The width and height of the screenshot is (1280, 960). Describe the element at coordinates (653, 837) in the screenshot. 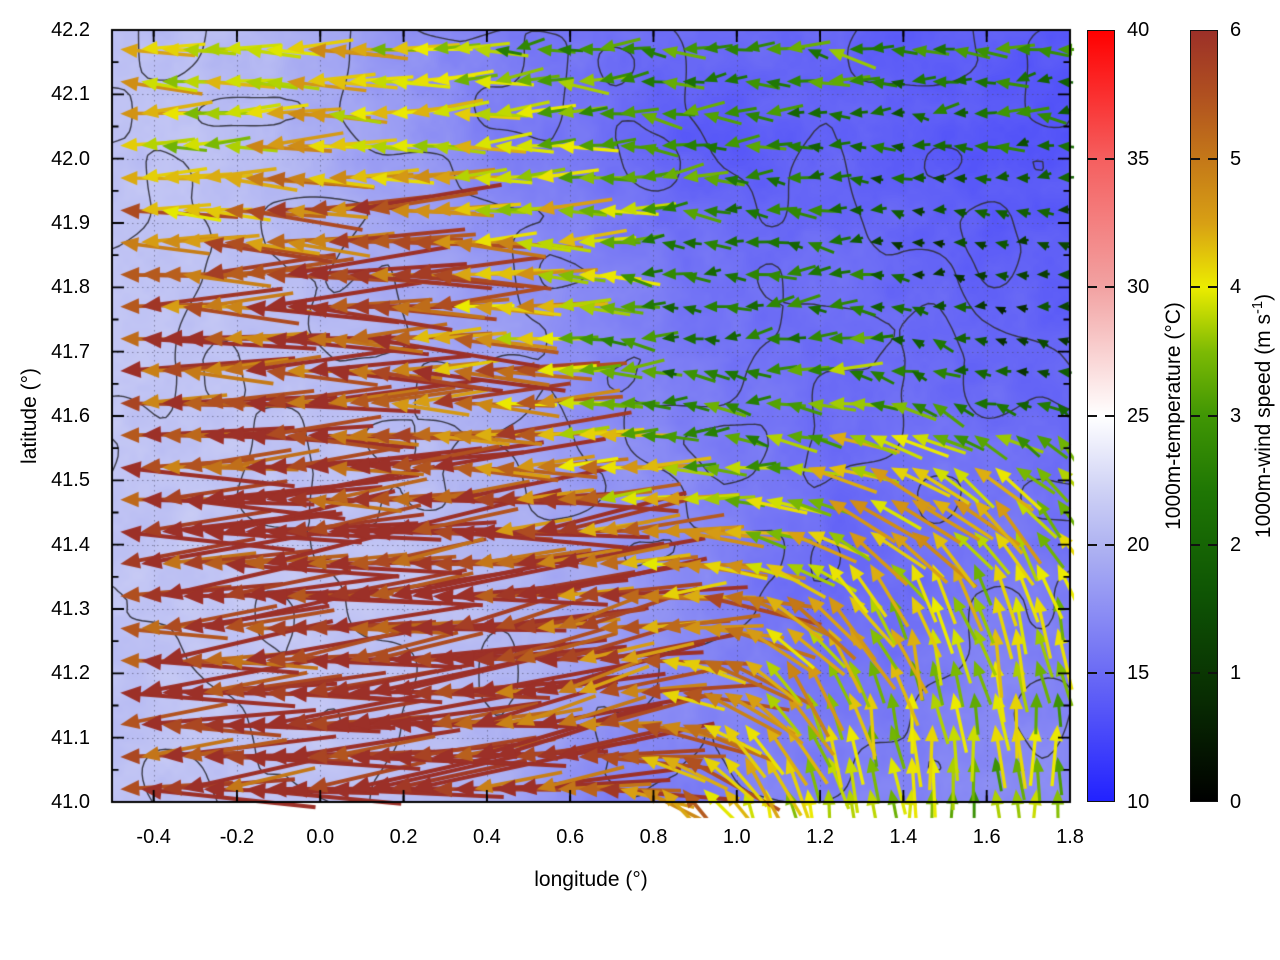

I see `x-tick-label: 0.8` at that location.